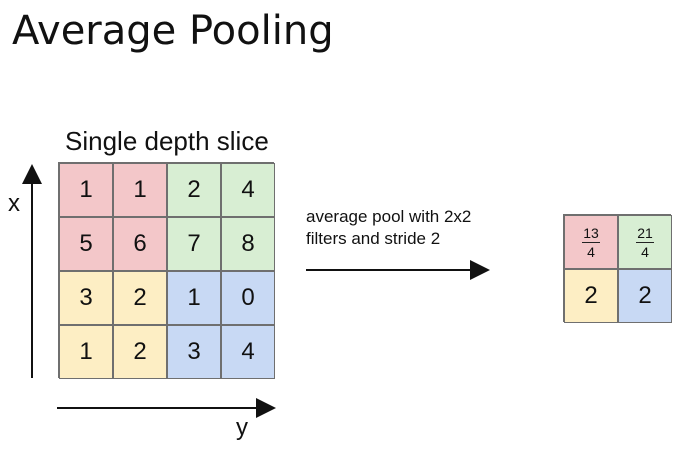 Image resolution: width=700 pixels, height=456 pixels. Describe the element at coordinates (591, 296) in the screenshot. I see `output-cell-bottom-left: 2` at that location.